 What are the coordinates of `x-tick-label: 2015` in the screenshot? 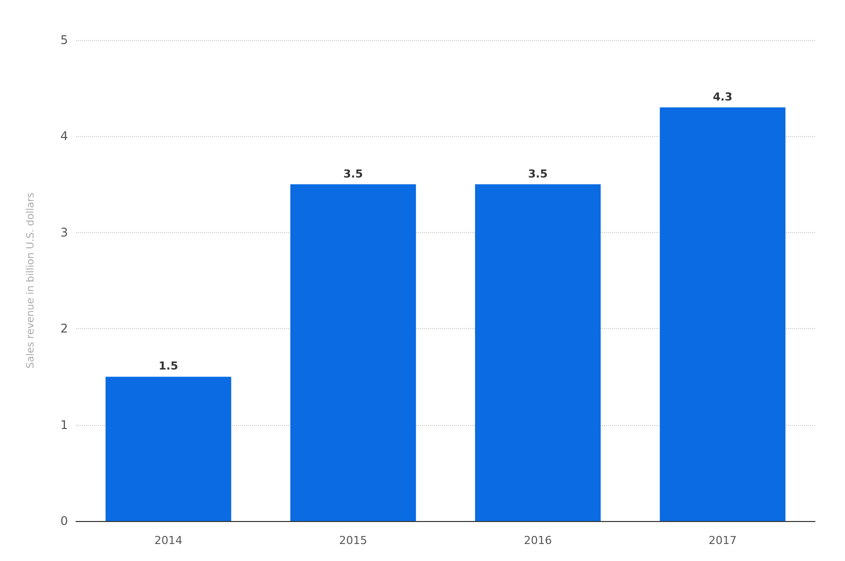 It's located at (353, 540).